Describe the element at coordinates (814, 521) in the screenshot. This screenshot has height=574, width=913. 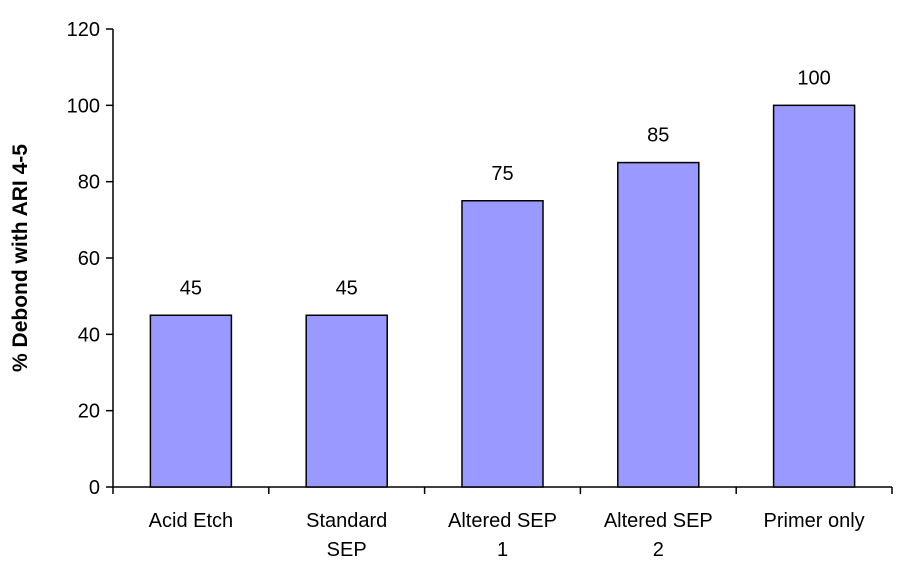
I see `x-tick-label: Primer only` at that location.